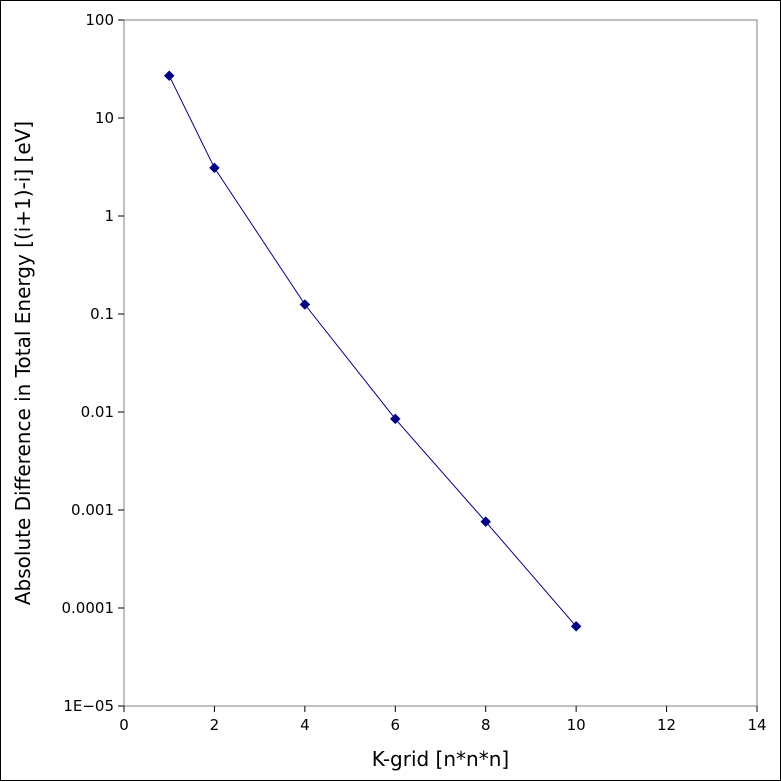  I want to click on x-tick-label: 14, so click(756, 725).